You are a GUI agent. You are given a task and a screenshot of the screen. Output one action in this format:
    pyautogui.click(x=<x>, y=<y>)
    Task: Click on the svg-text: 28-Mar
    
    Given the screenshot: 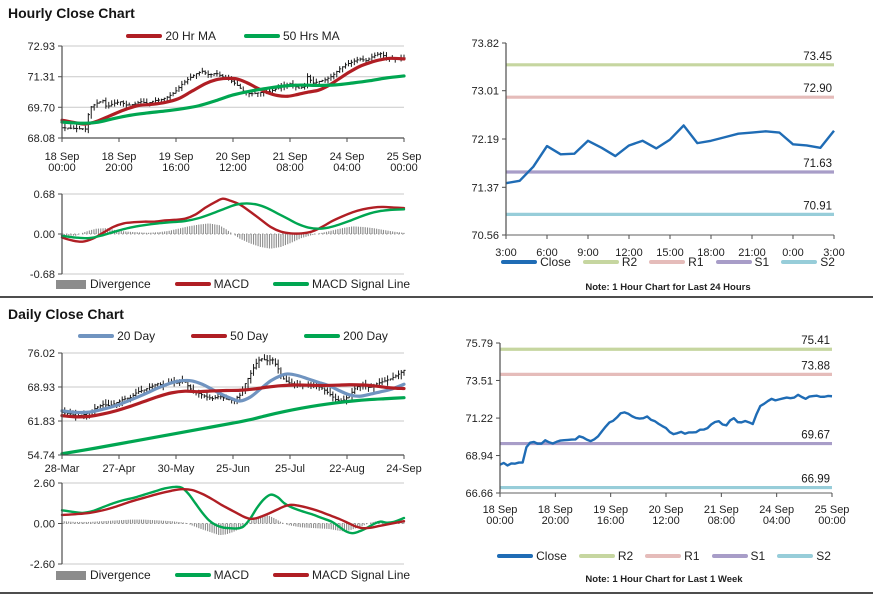 What is the action you would take?
    pyautogui.click(x=62, y=469)
    